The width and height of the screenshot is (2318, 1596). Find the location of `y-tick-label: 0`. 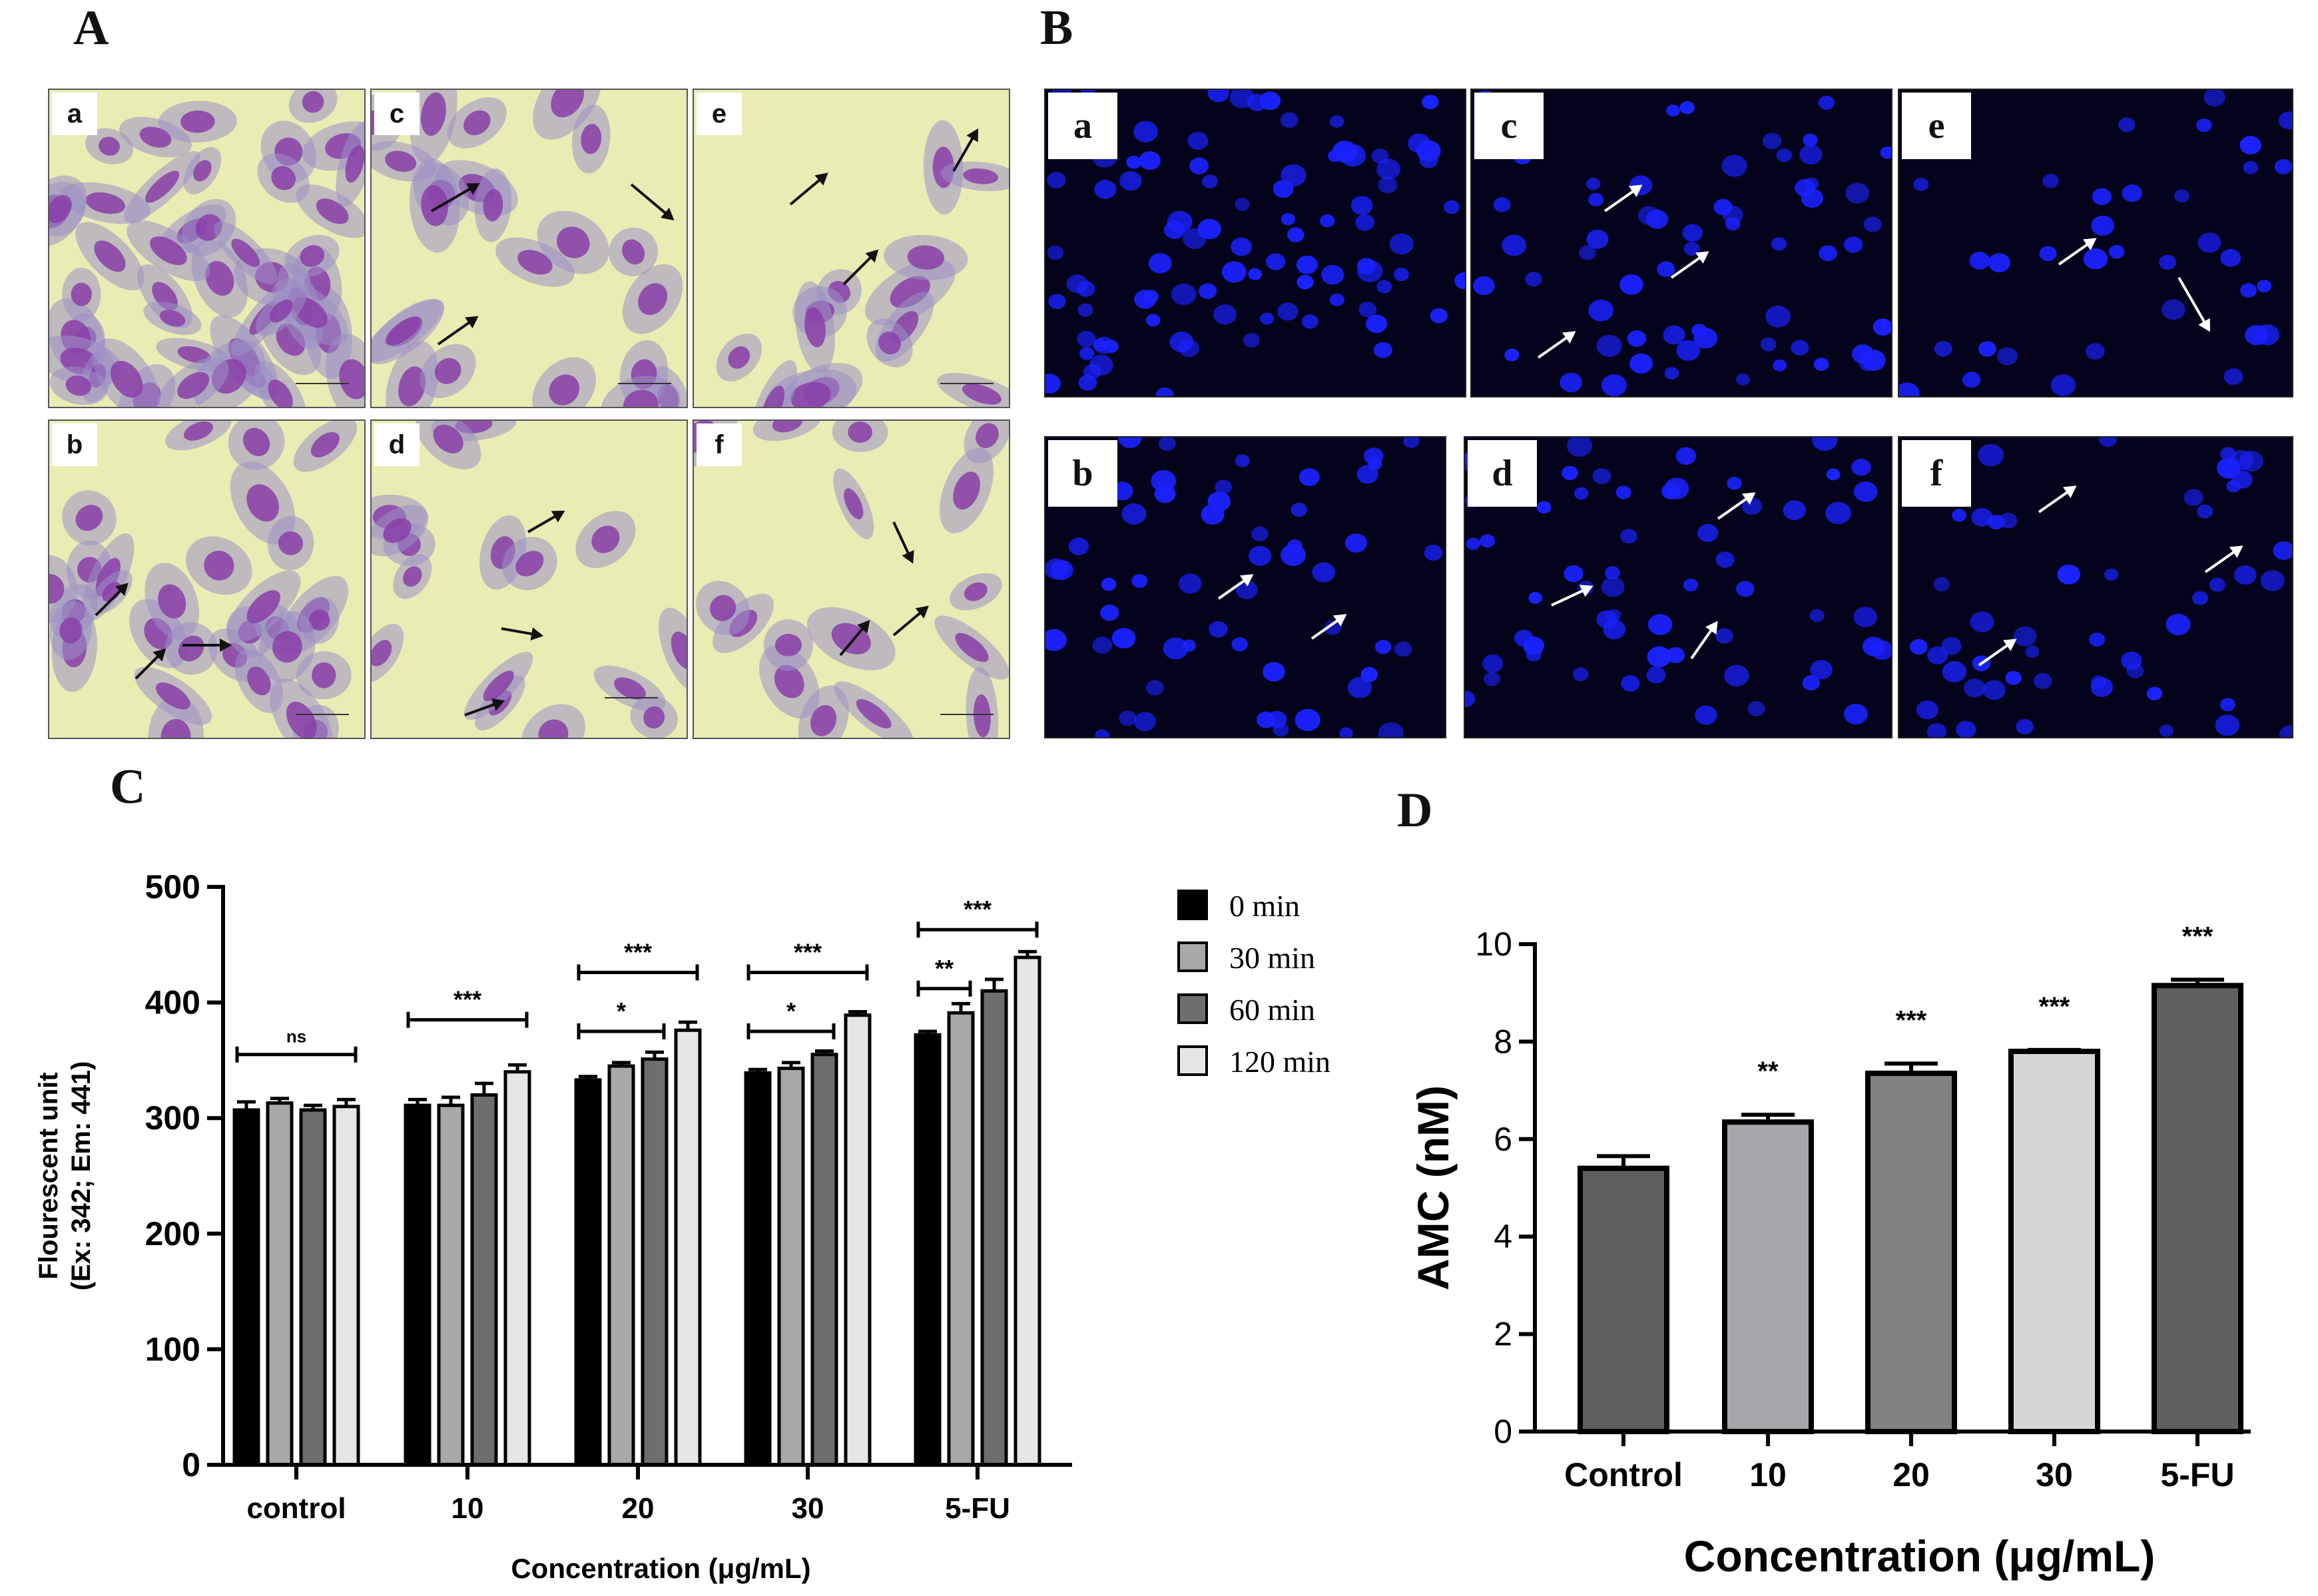

y-tick-label: 0 is located at coordinates (191, 1464).